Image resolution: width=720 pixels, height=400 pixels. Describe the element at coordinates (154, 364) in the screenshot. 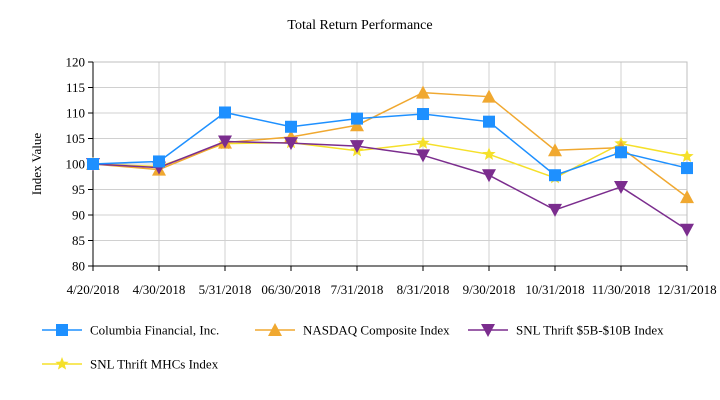

I see `legend-label: SNL Thrift MHCs Index` at that location.